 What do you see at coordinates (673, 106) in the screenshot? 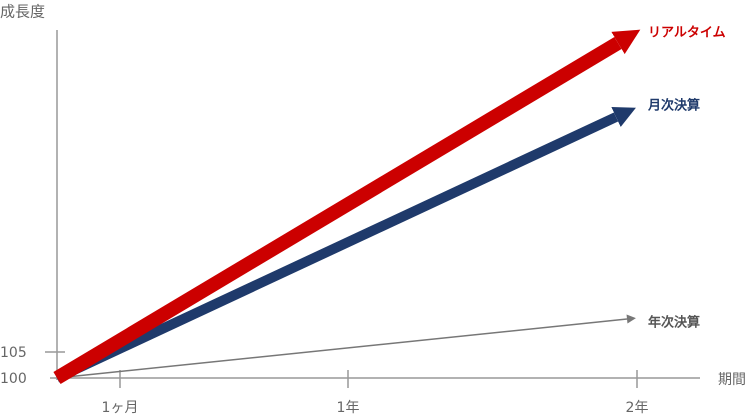
I see `series-label: 月次決算` at bounding box center [673, 106].